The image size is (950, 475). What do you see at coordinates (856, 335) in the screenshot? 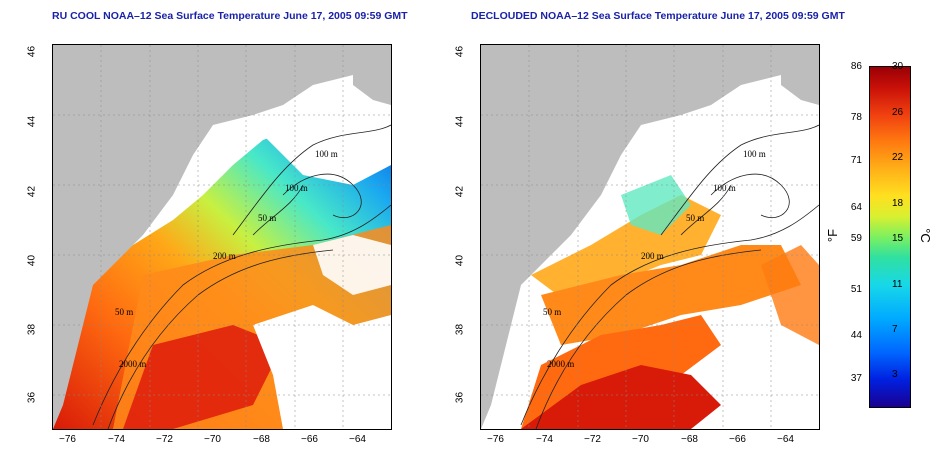
I see `fahrenheit-tick: 44` at bounding box center [856, 335].